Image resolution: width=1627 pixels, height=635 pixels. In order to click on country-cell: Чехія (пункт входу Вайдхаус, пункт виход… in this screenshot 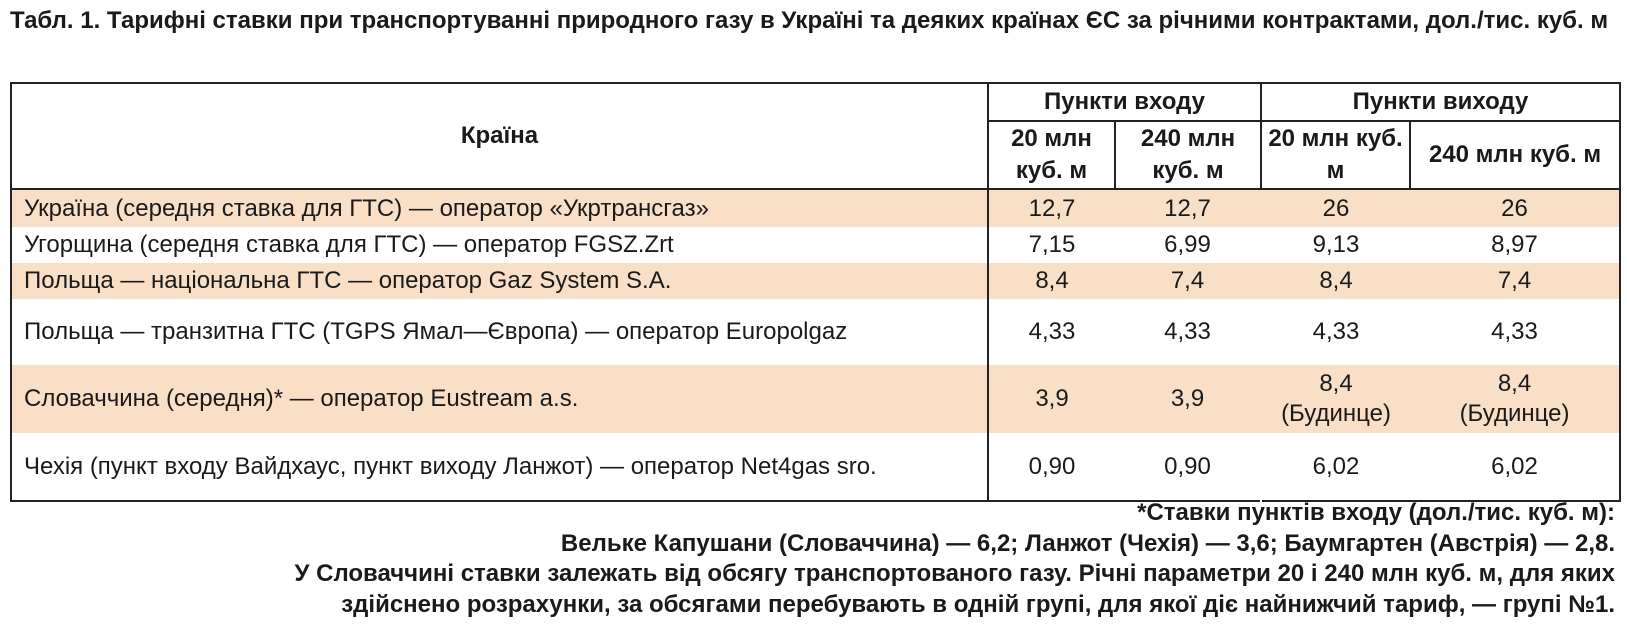, I will do `click(500, 467)`.